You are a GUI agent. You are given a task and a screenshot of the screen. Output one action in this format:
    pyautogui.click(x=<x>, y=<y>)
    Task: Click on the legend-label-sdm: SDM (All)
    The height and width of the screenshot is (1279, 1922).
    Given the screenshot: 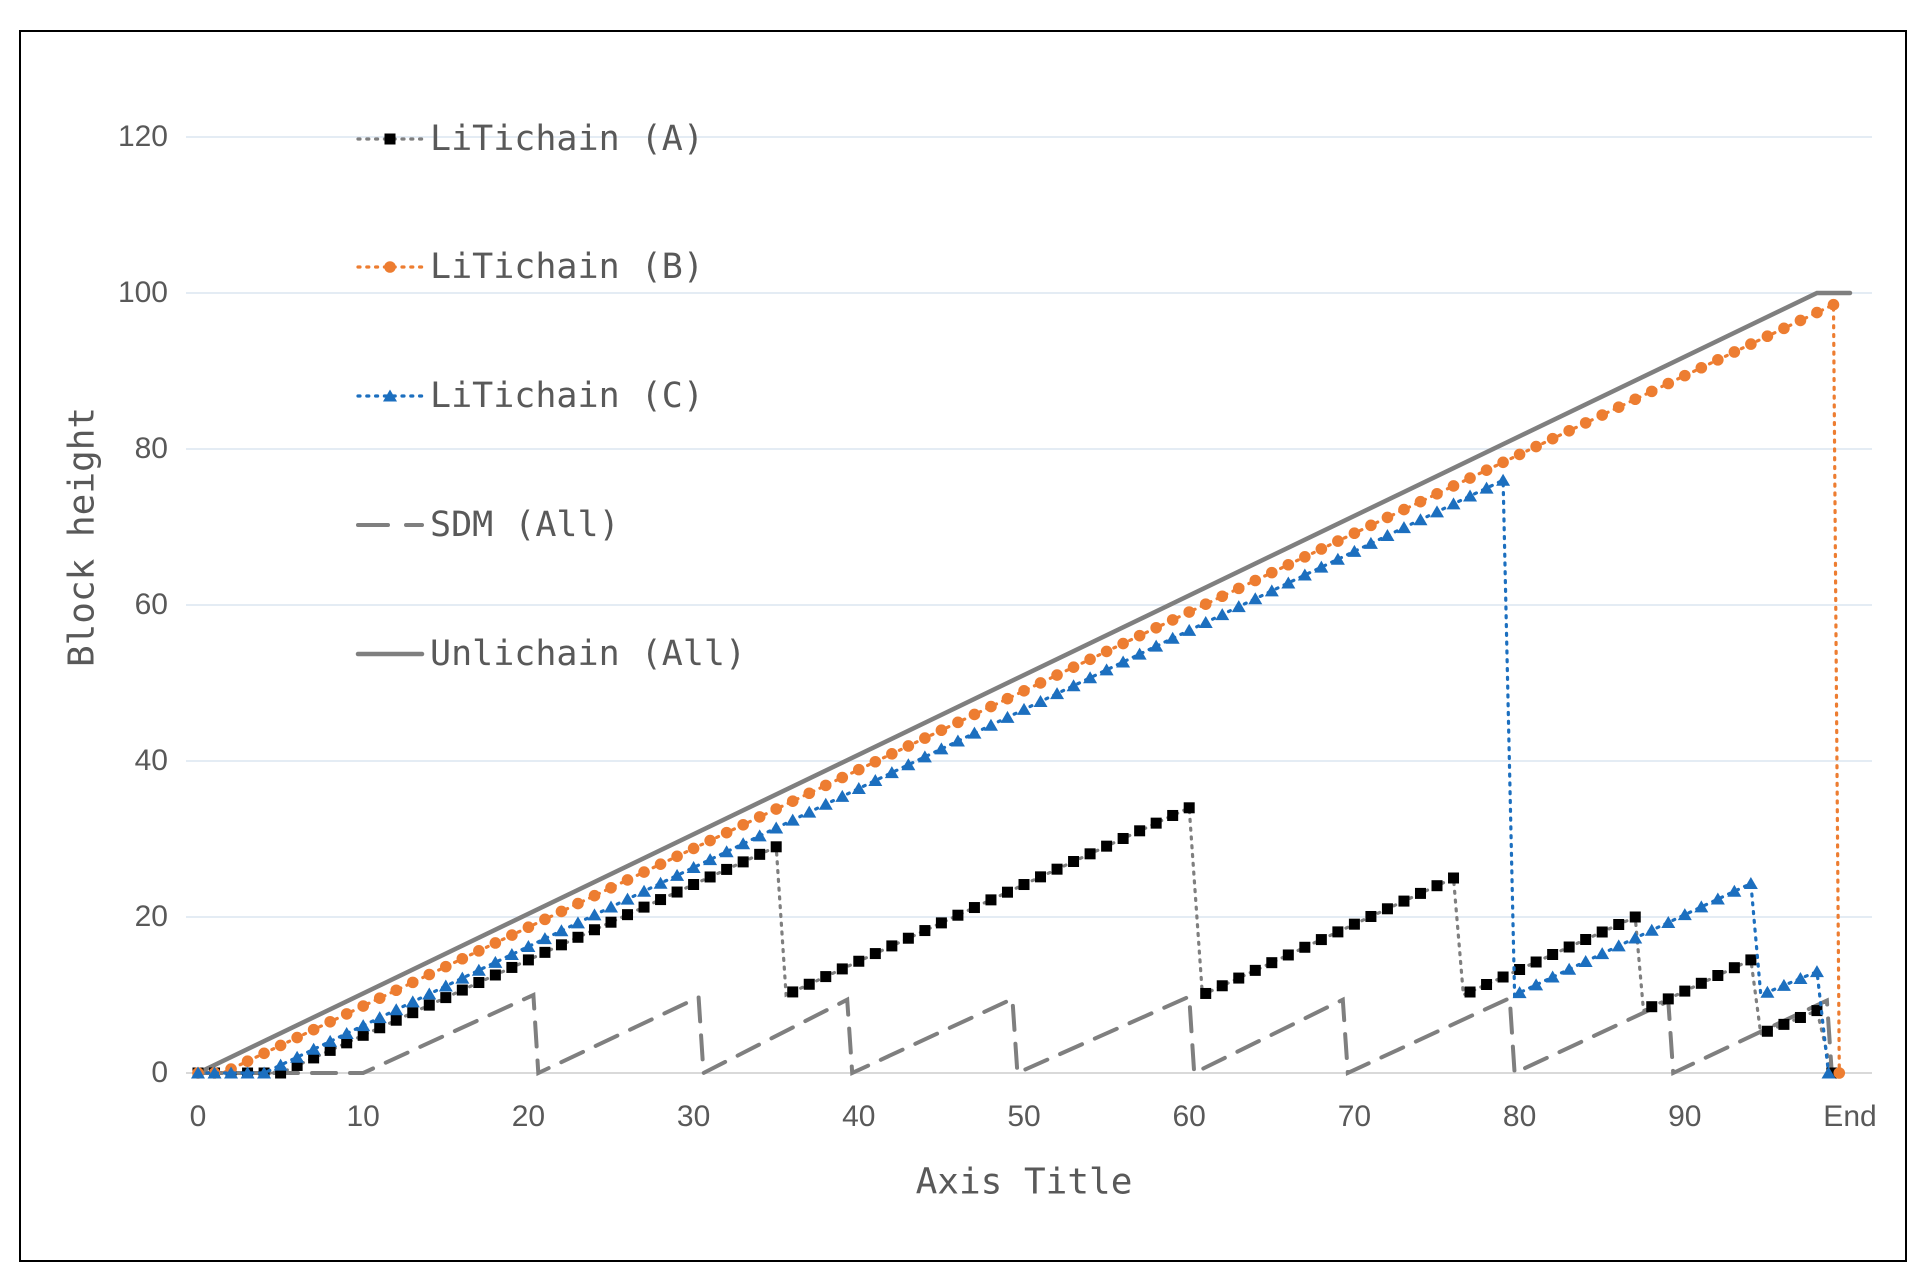 What is the action you would take?
    pyautogui.click(x=525, y=525)
    